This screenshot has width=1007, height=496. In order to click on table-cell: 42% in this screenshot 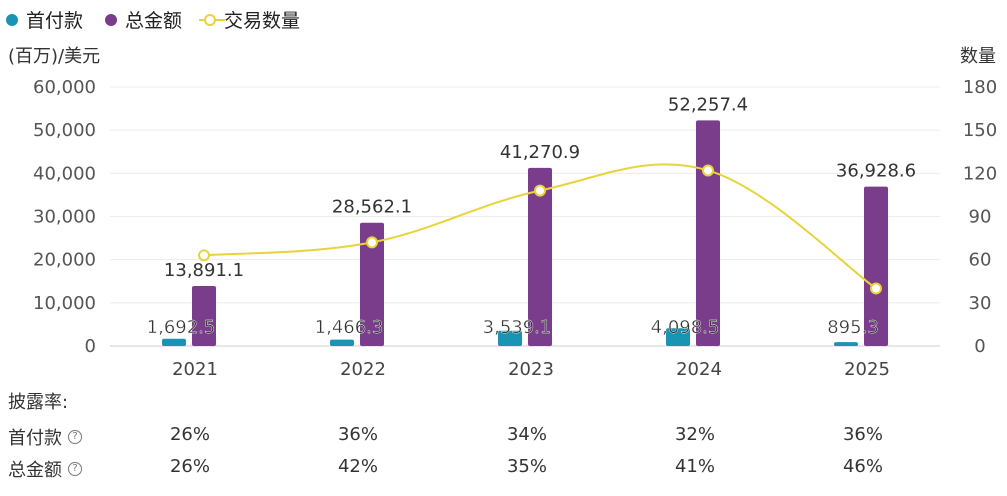, I will do `click(357, 466)`.